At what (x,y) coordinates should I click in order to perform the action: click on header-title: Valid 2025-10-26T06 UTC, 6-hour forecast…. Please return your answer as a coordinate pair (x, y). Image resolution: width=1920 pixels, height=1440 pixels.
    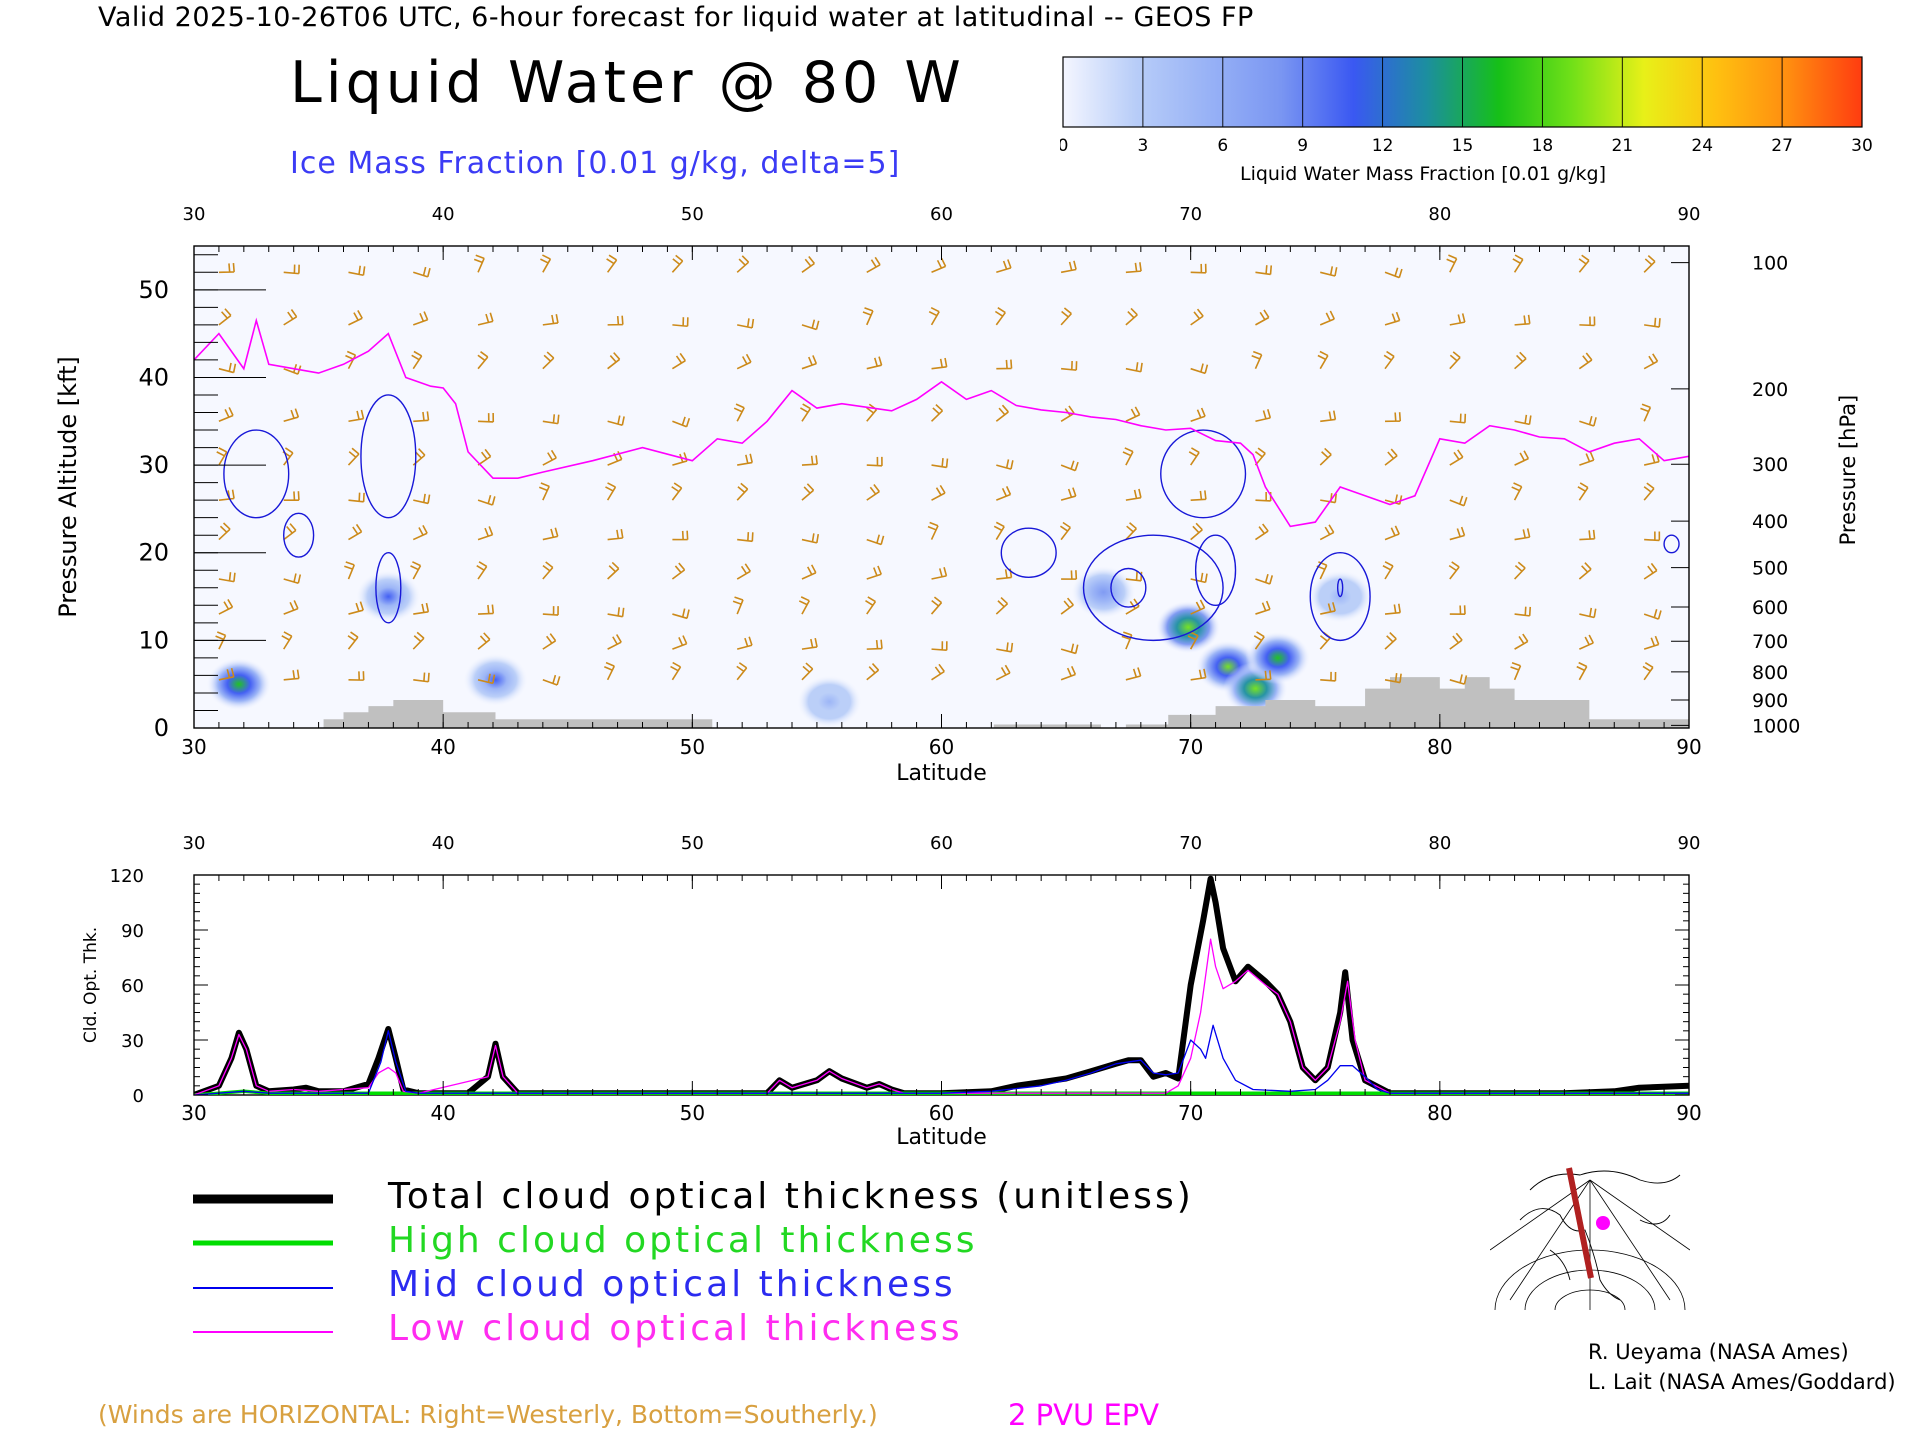
    Looking at the image, I should click on (676, 17).